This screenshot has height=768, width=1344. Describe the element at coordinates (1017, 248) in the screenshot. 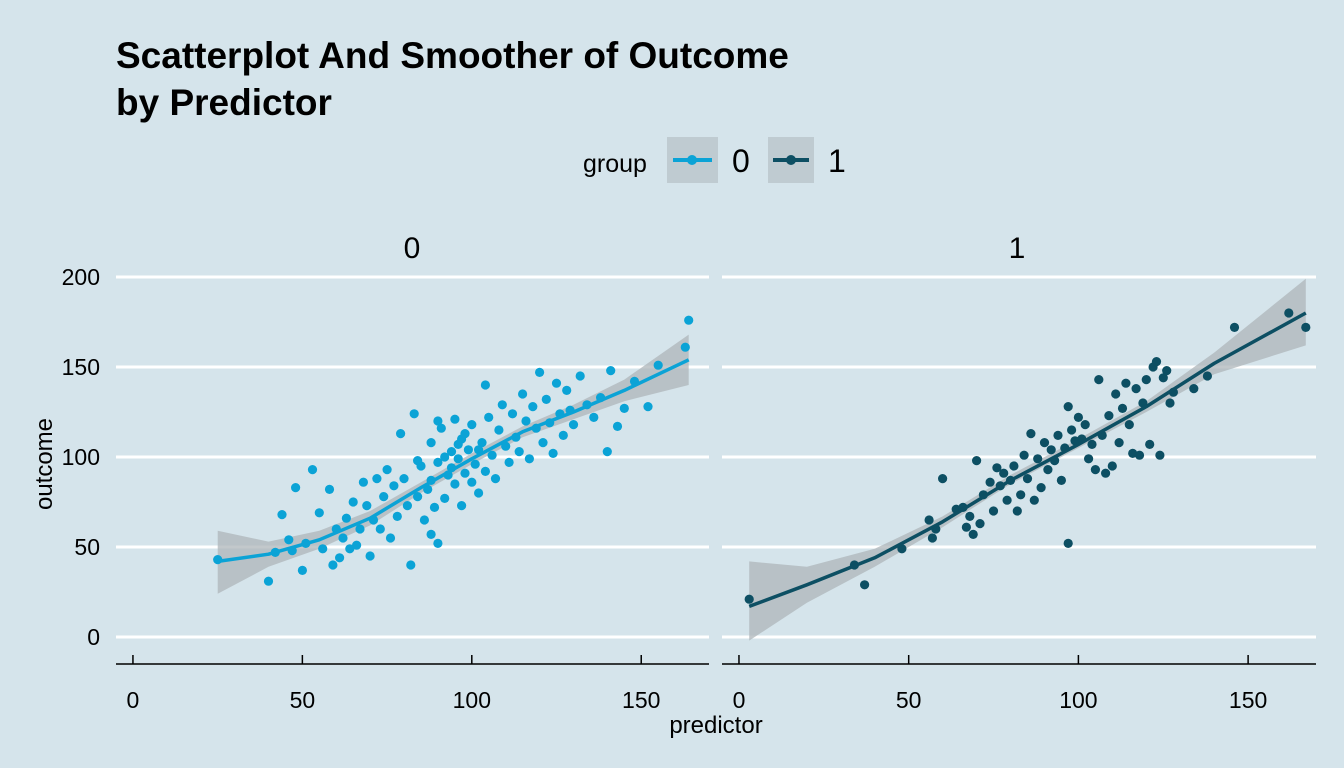

I see `panel-1-strip-label: 1` at that location.